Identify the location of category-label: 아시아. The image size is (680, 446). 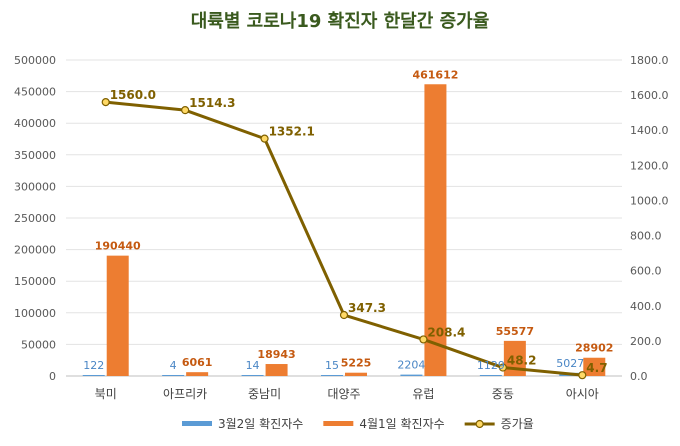
(582, 394).